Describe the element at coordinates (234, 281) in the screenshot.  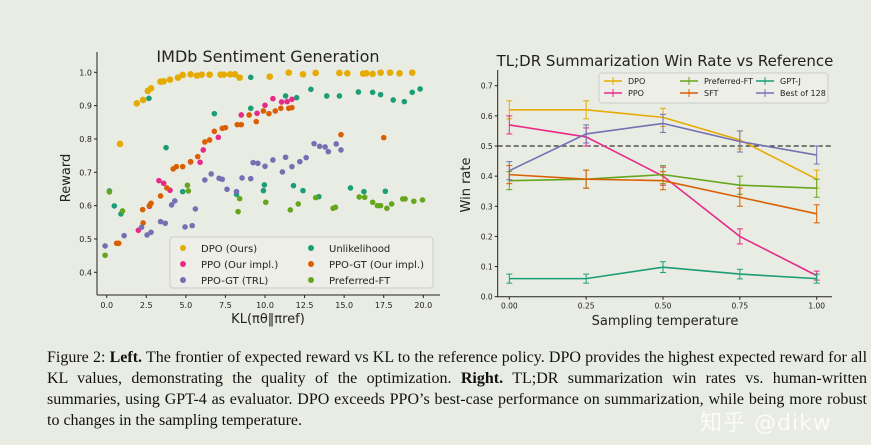
I see `legend-label: PPO-GT (TRL)` at that location.